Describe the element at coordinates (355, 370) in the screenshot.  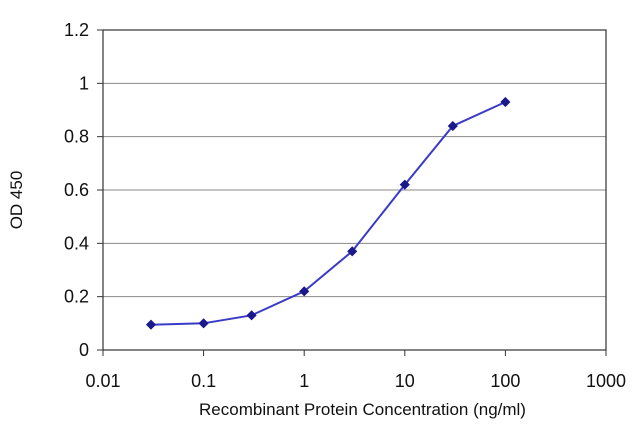
I see `x-axis: 0.01 0.1 1 10 100 1000` at that location.